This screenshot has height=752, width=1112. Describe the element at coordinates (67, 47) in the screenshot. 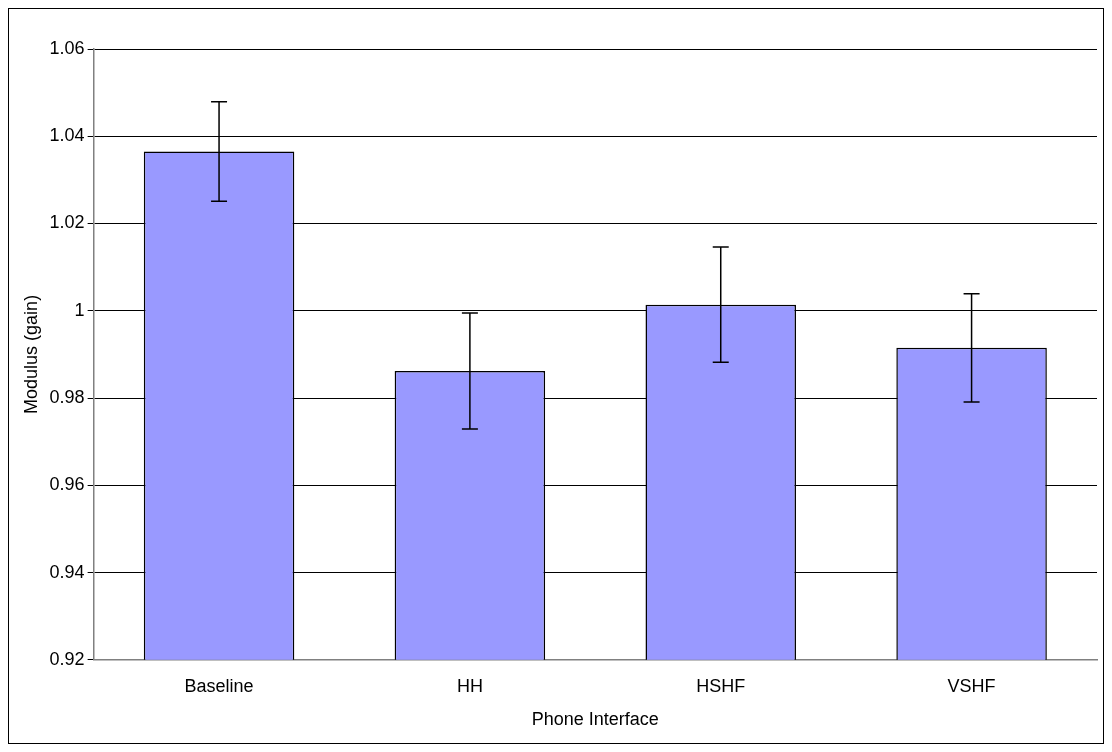

I see `y-tick-label: 1.06` at that location.